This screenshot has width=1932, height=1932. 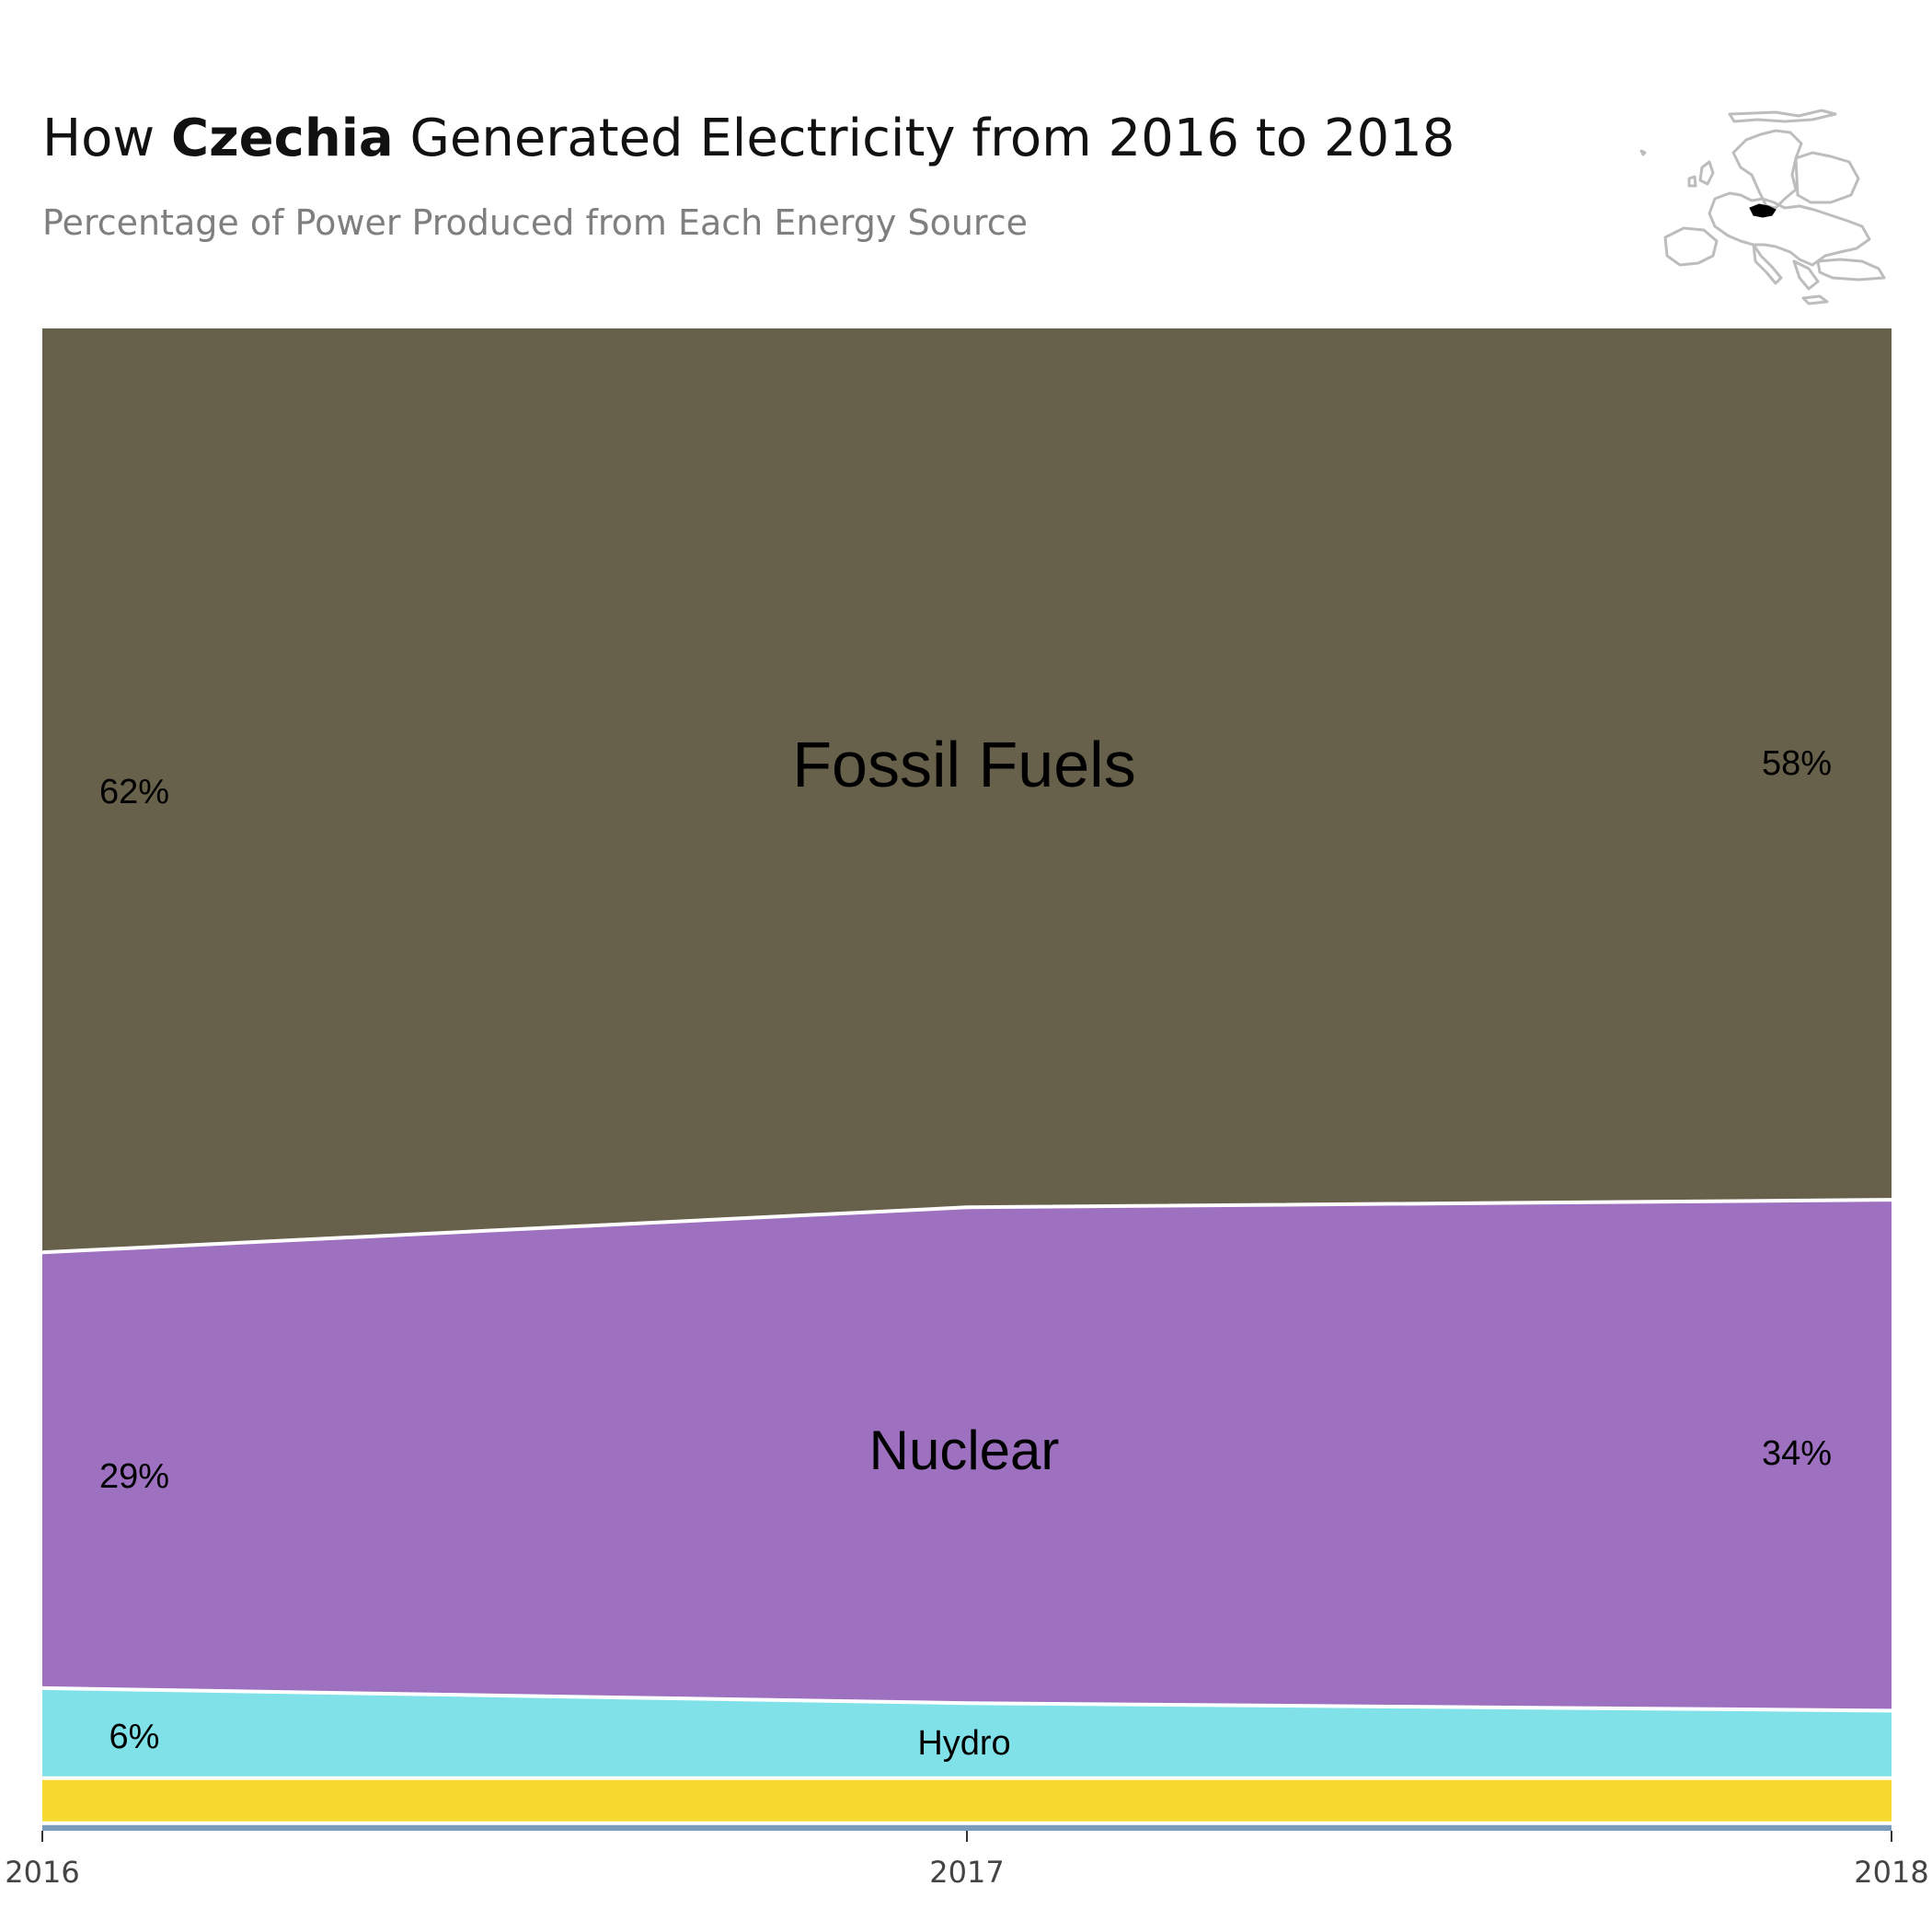 I want to click on british-isles-outline, so click(x=1701, y=174).